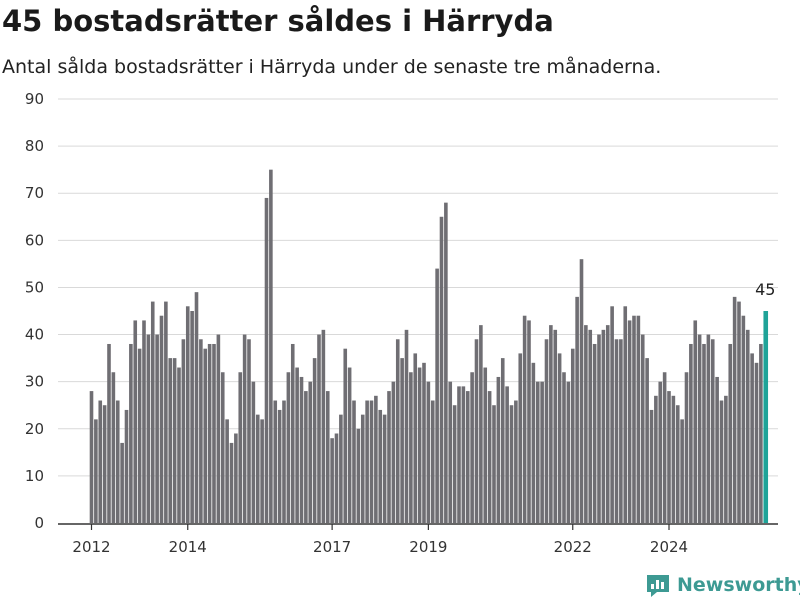 Image resolution: width=800 pixels, height=600 pixels. Describe the element at coordinates (34, 193) in the screenshot. I see `y-tick-label: 70` at that location.